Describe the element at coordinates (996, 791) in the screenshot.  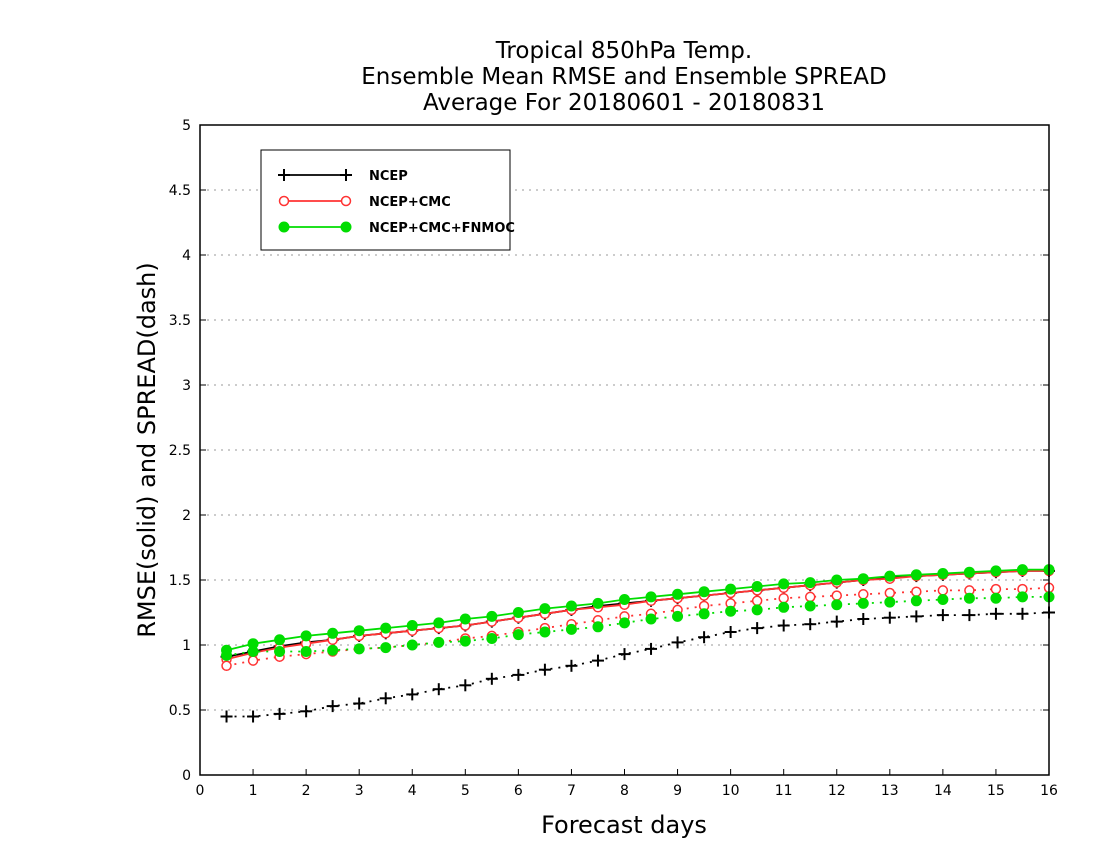
I see `x-tick-label: 15` at that location.